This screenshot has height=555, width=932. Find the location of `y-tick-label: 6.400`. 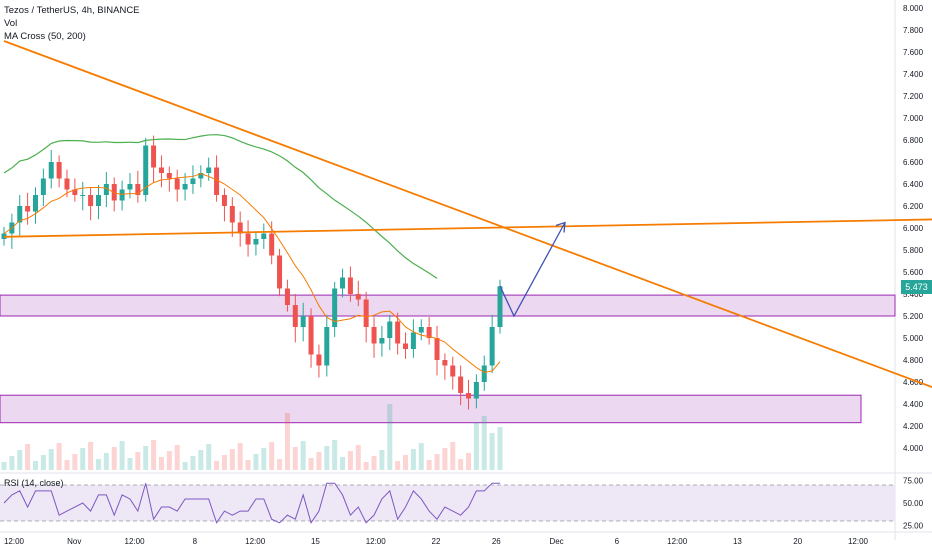

y-tick-label: 6.400 is located at coordinates (913, 184).